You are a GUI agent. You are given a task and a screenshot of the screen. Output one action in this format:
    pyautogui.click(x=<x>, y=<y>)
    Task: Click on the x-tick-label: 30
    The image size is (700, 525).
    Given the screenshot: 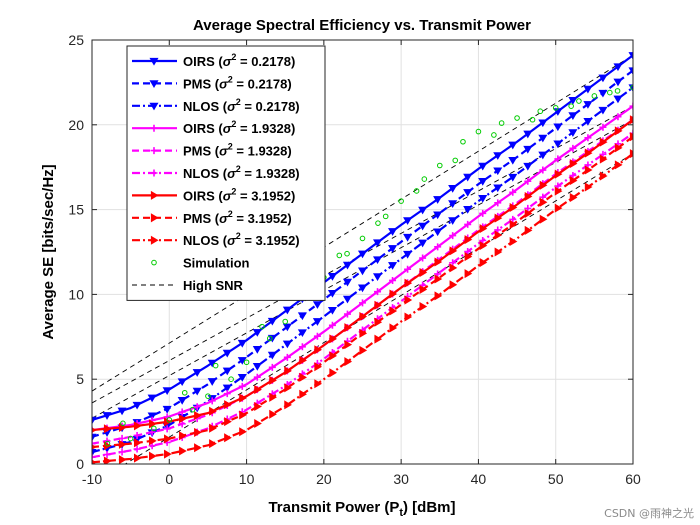 What is the action you would take?
    pyautogui.click(x=401, y=479)
    